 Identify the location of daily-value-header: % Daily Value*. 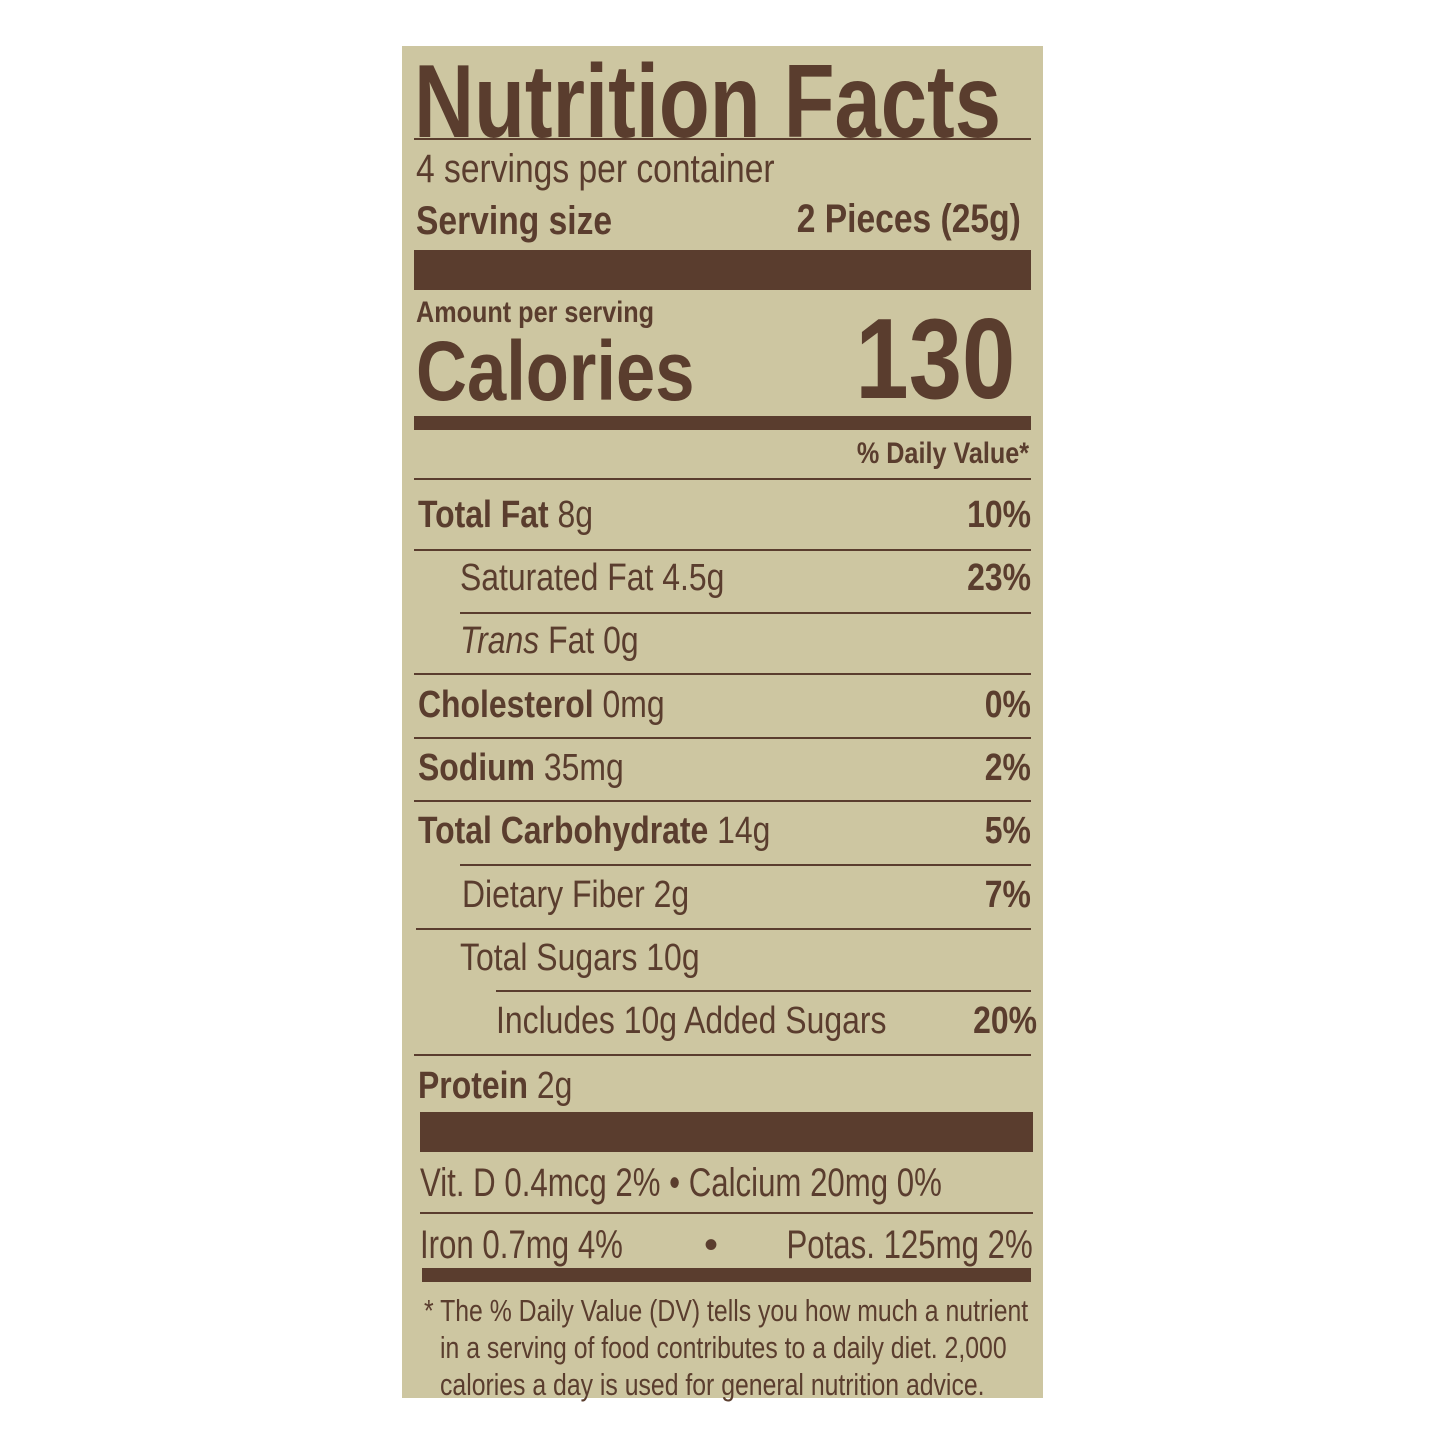
(942, 453).